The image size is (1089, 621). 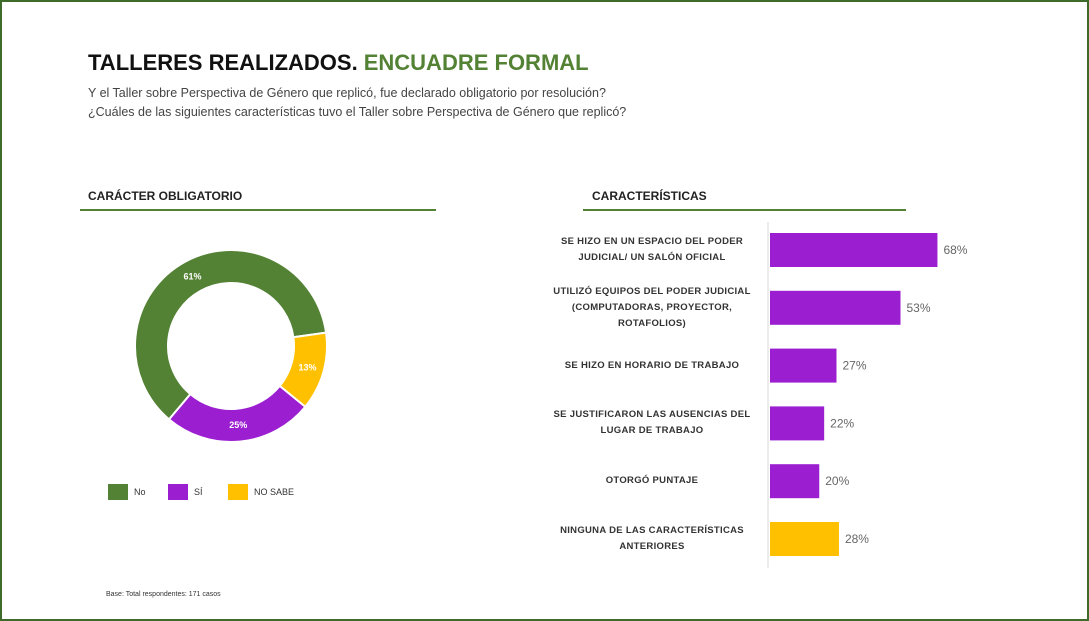 I want to click on data-label: 22%, so click(x=842, y=423).